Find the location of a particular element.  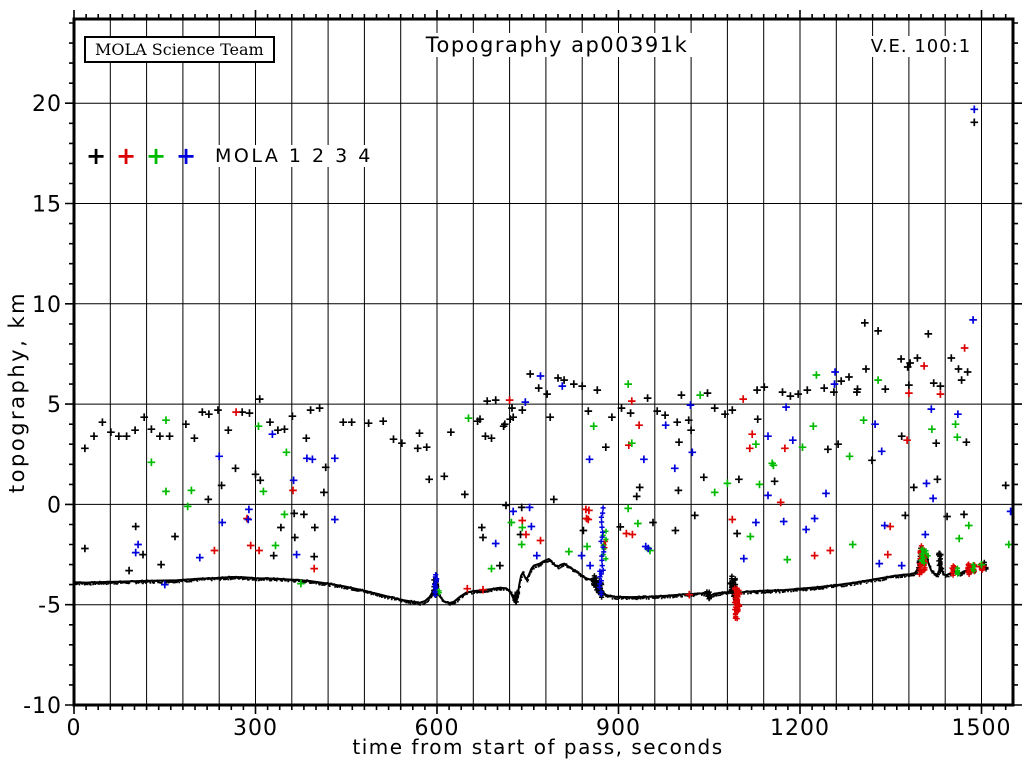

x-tick-label: 1500 is located at coordinates (982, 728).